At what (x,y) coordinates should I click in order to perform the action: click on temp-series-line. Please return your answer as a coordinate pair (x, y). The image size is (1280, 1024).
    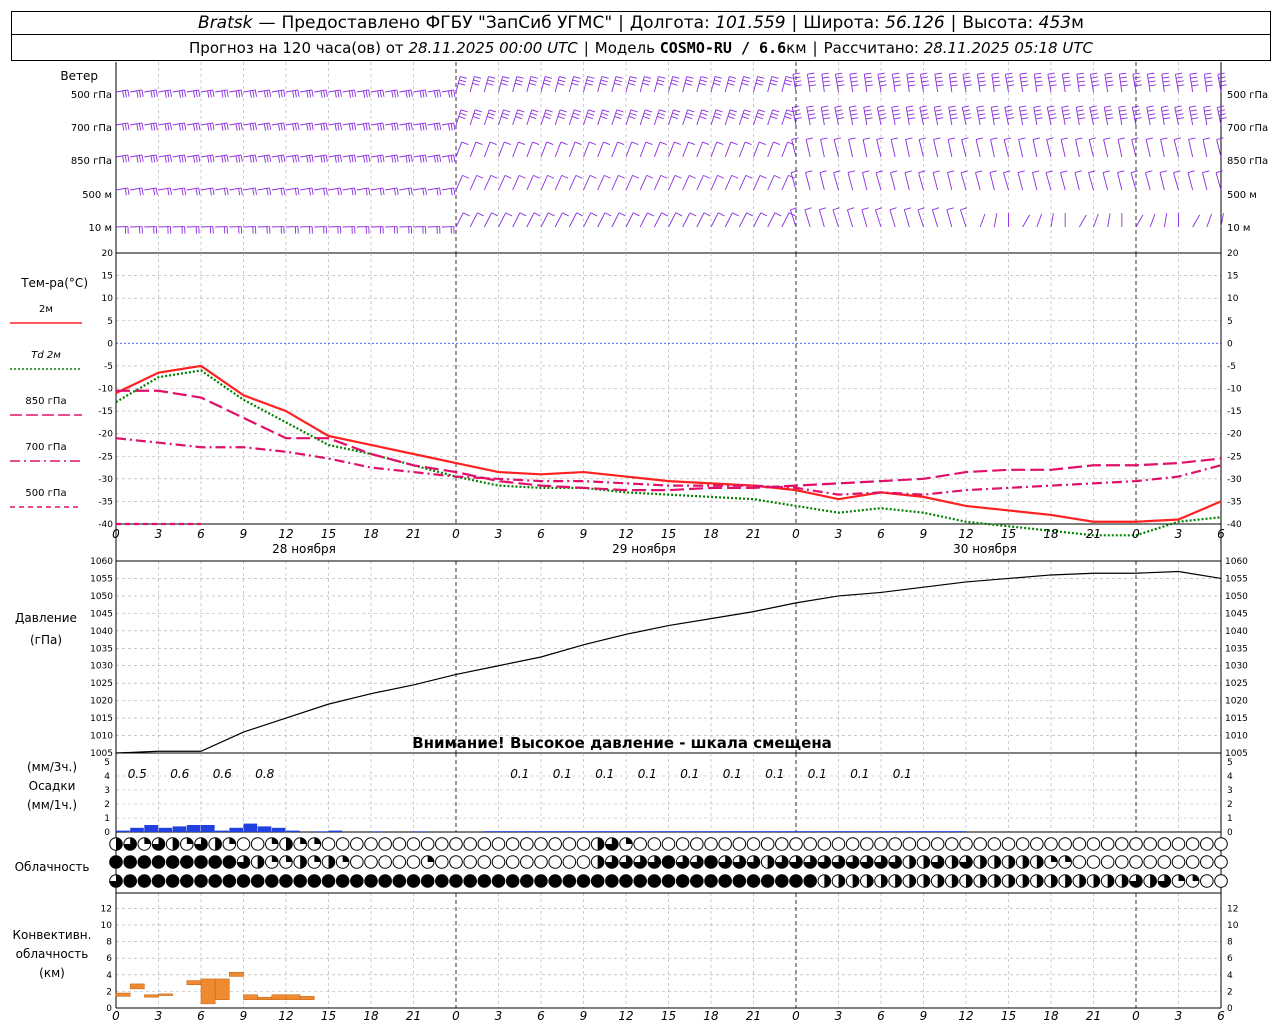
    Looking at the image, I should click on (668, 466).